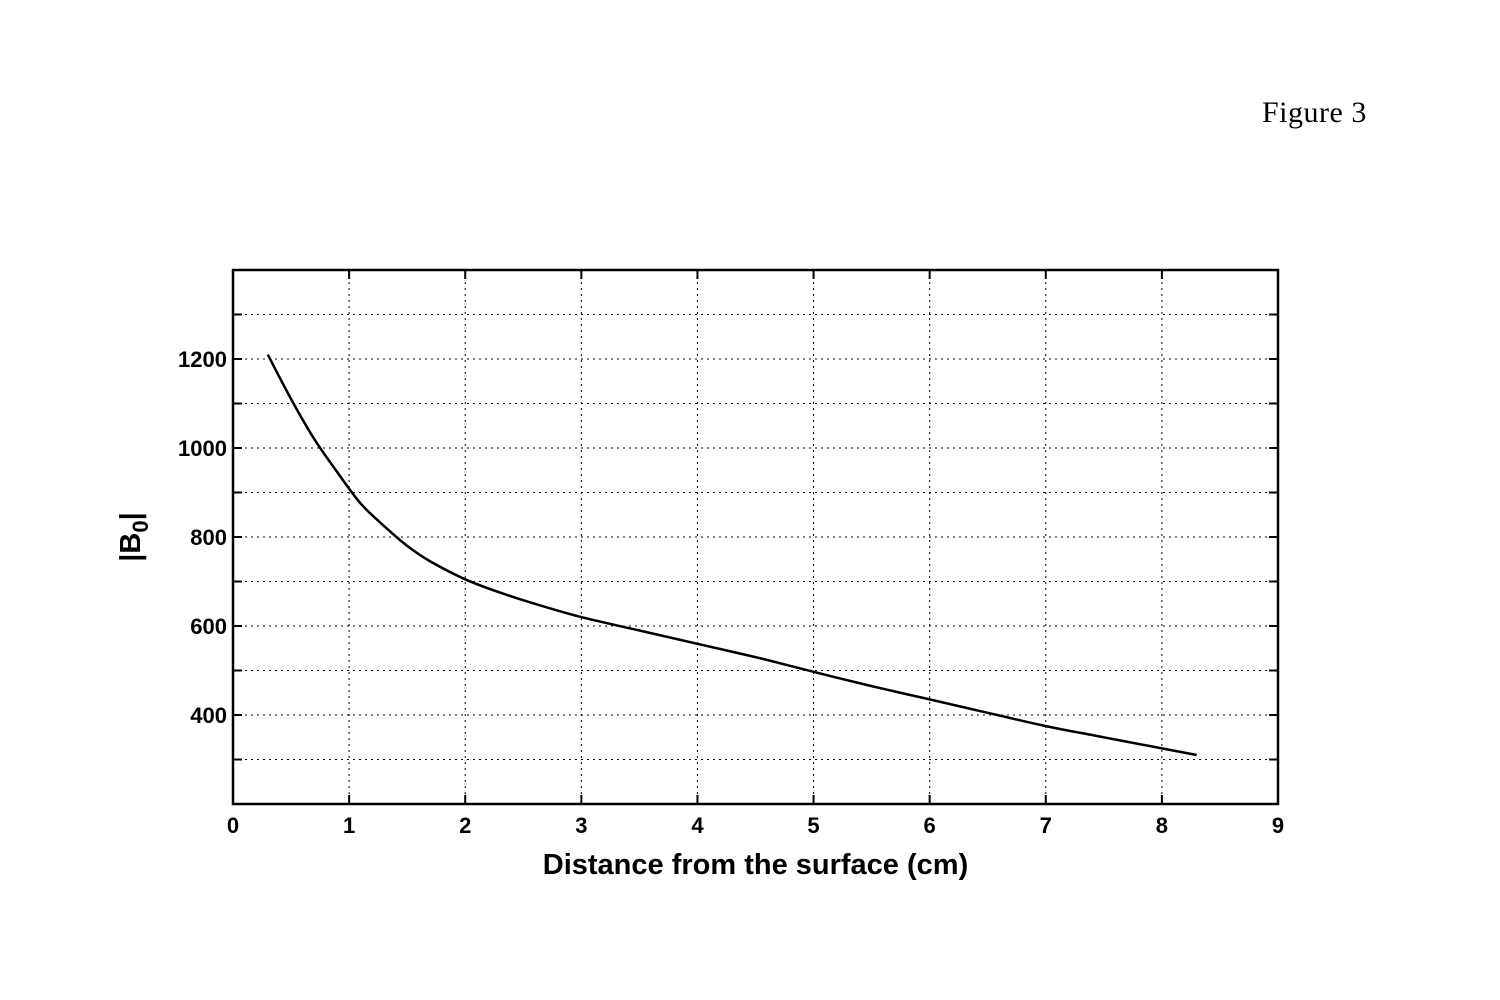  Describe the element at coordinates (1162, 825) in the screenshot. I see `x-tick-label: 8` at that location.